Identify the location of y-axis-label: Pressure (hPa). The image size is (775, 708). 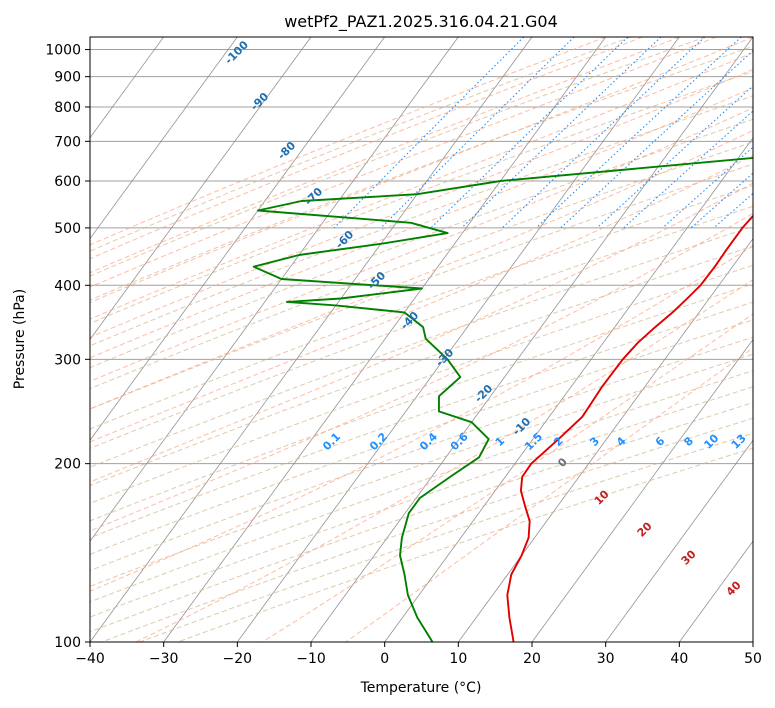
(20, 339).